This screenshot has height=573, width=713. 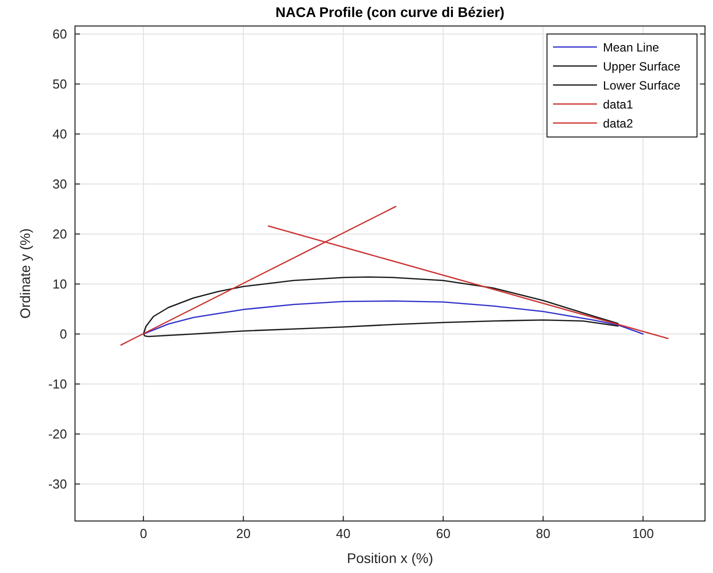 What do you see at coordinates (57, 484) in the screenshot?
I see `y-tick-label: -30` at bounding box center [57, 484].